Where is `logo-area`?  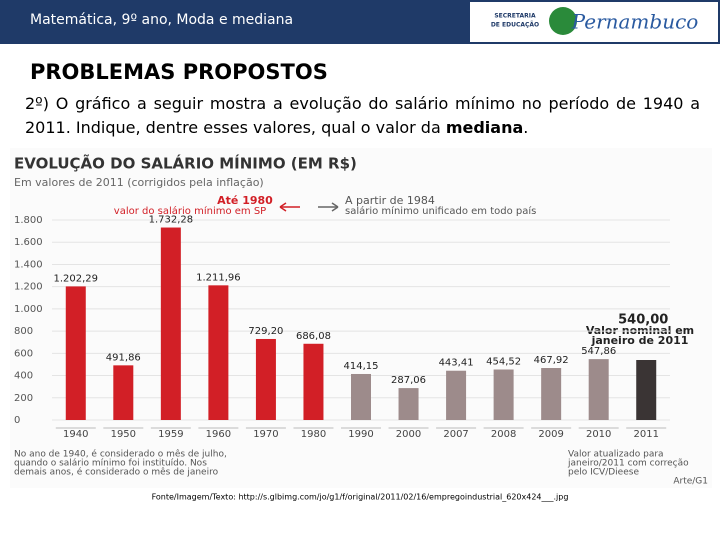 logo-area is located at coordinates (594, 22).